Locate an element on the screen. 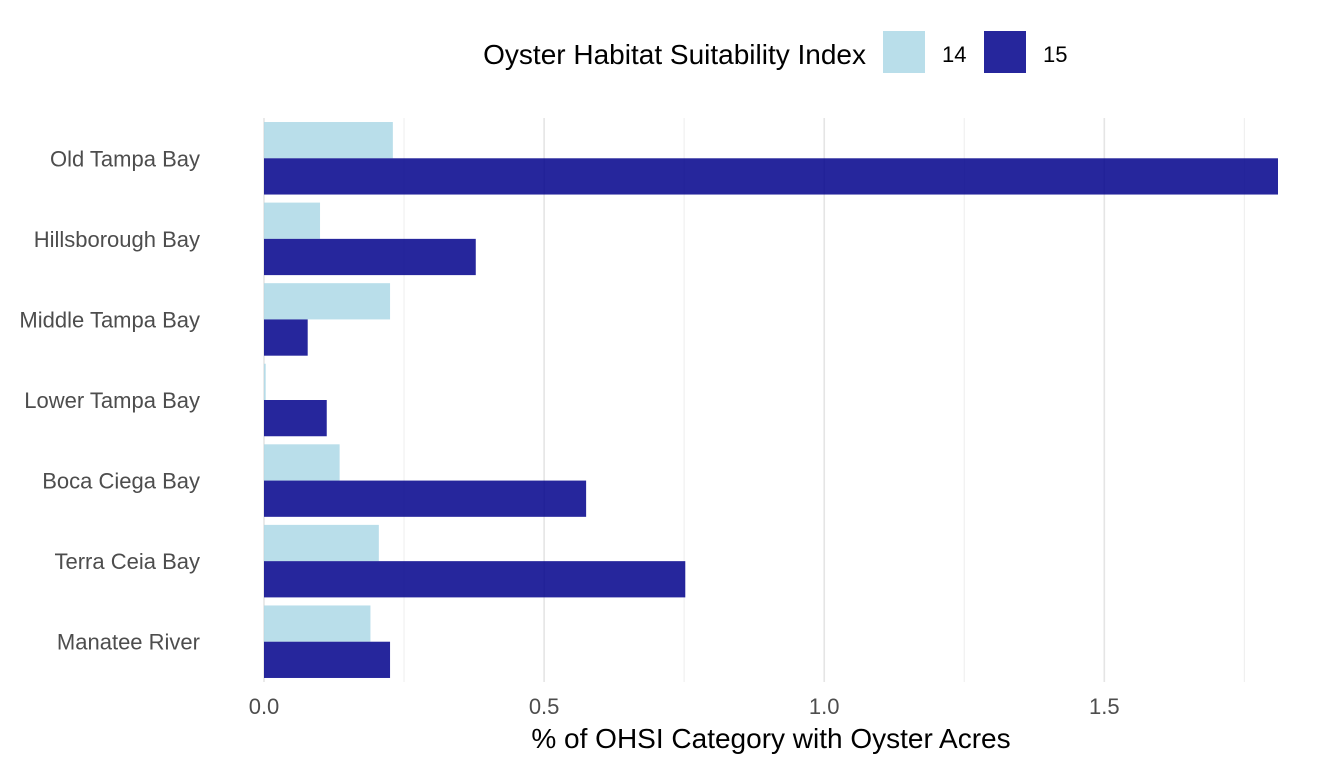  y-tick-label: Middle Tampa Bay is located at coordinates (109, 319).